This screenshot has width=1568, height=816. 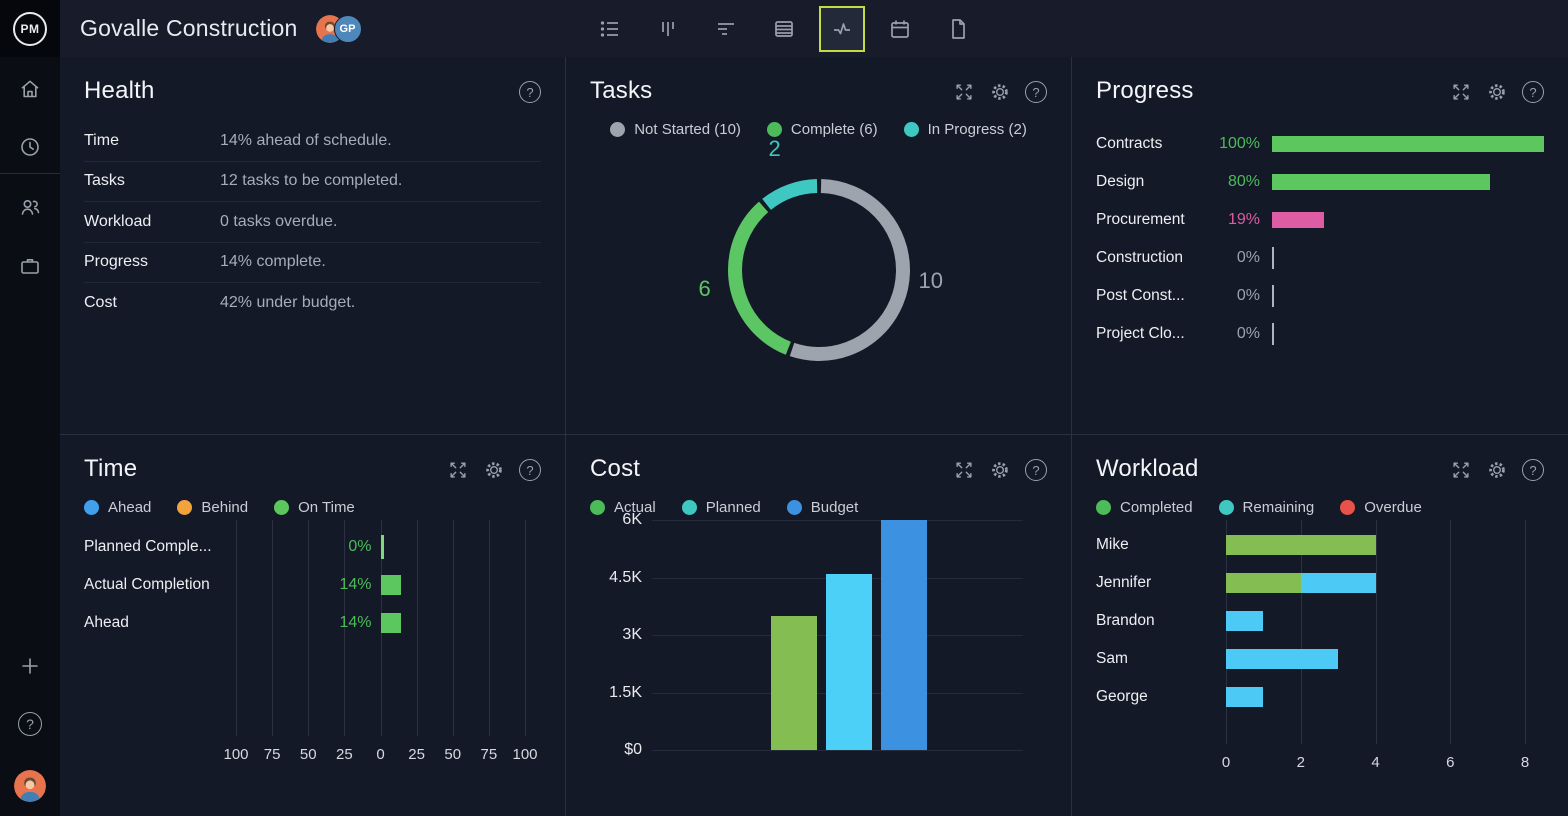 What do you see at coordinates (1450, 762) in the screenshot?
I see `axis-tick: 6` at bounding box center [1450, 762].